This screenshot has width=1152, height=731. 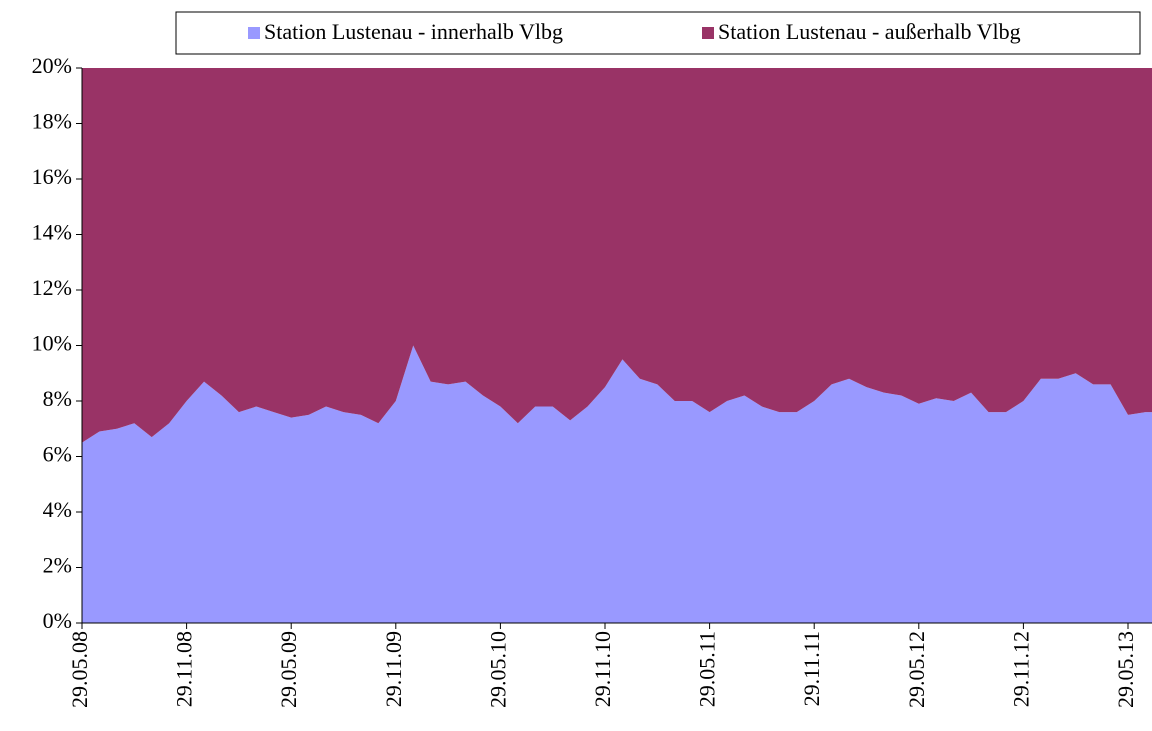 I want to click on x-tick-label: 29.05.11, so click(x=707, y=669).